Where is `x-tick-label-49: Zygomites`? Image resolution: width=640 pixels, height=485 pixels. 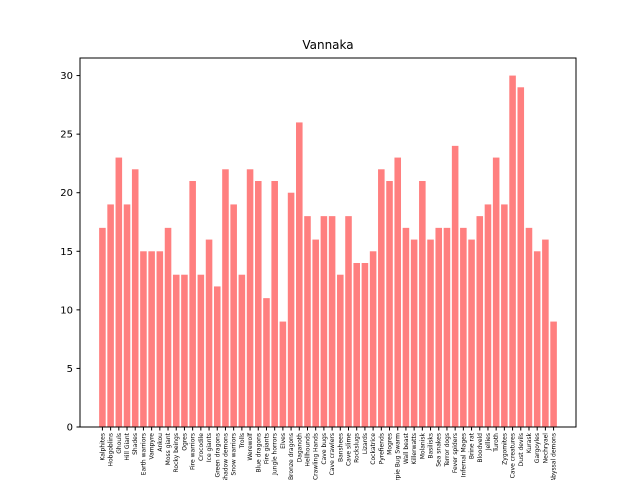
x-tick-label-49: Zygomites is located at coordinates (504, 449).